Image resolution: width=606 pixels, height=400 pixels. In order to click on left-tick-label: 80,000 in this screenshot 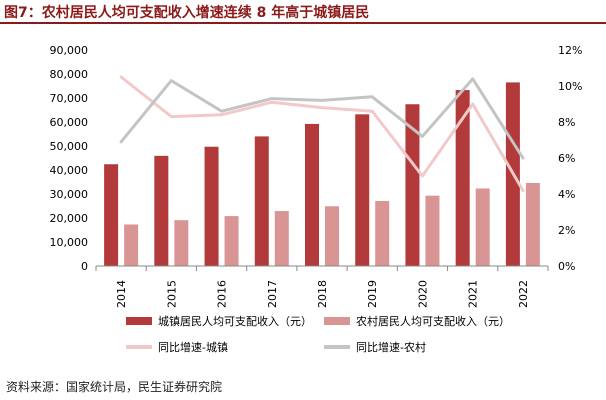, I will do `click(69, 74)`.